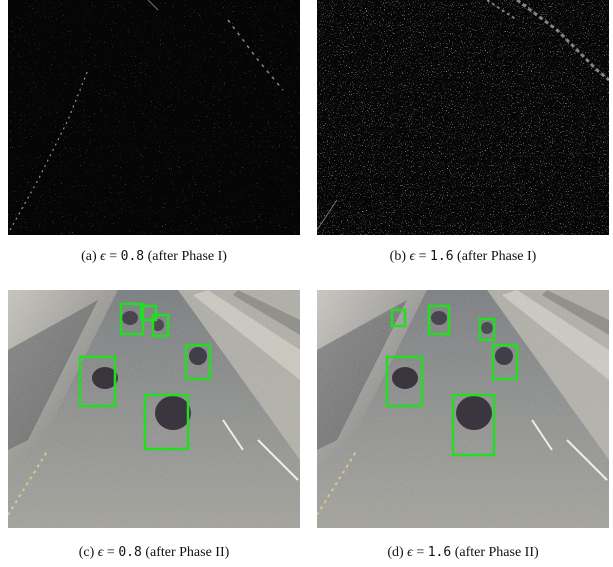 The height and width of the screenshot is (567, 613). I want to click on detection-boxes-d, so click(452, 380).